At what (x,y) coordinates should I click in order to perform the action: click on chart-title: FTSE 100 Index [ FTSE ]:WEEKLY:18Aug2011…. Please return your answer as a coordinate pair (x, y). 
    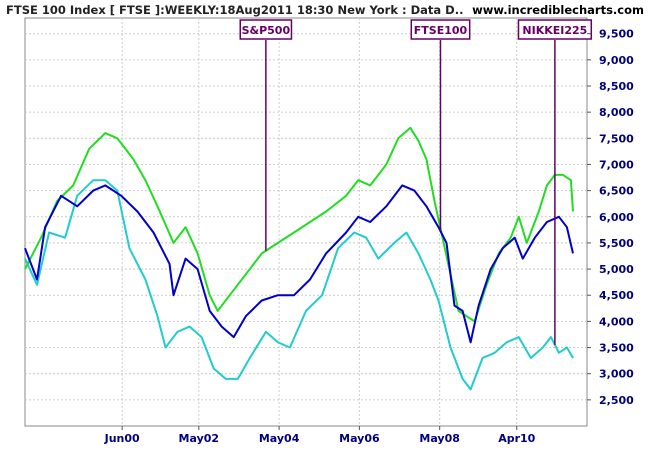
    Looking at the image, I should click on (234, 10).